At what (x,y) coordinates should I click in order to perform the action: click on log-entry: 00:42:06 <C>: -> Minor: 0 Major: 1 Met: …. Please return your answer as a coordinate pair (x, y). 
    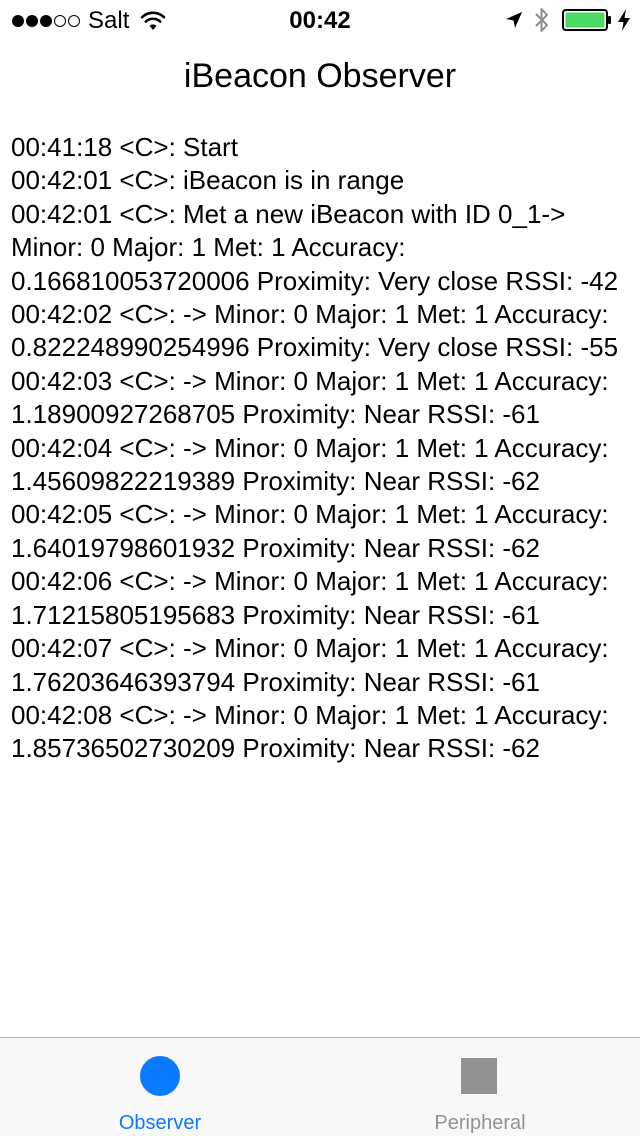
    Looking at the image, I should click on (310, 598).